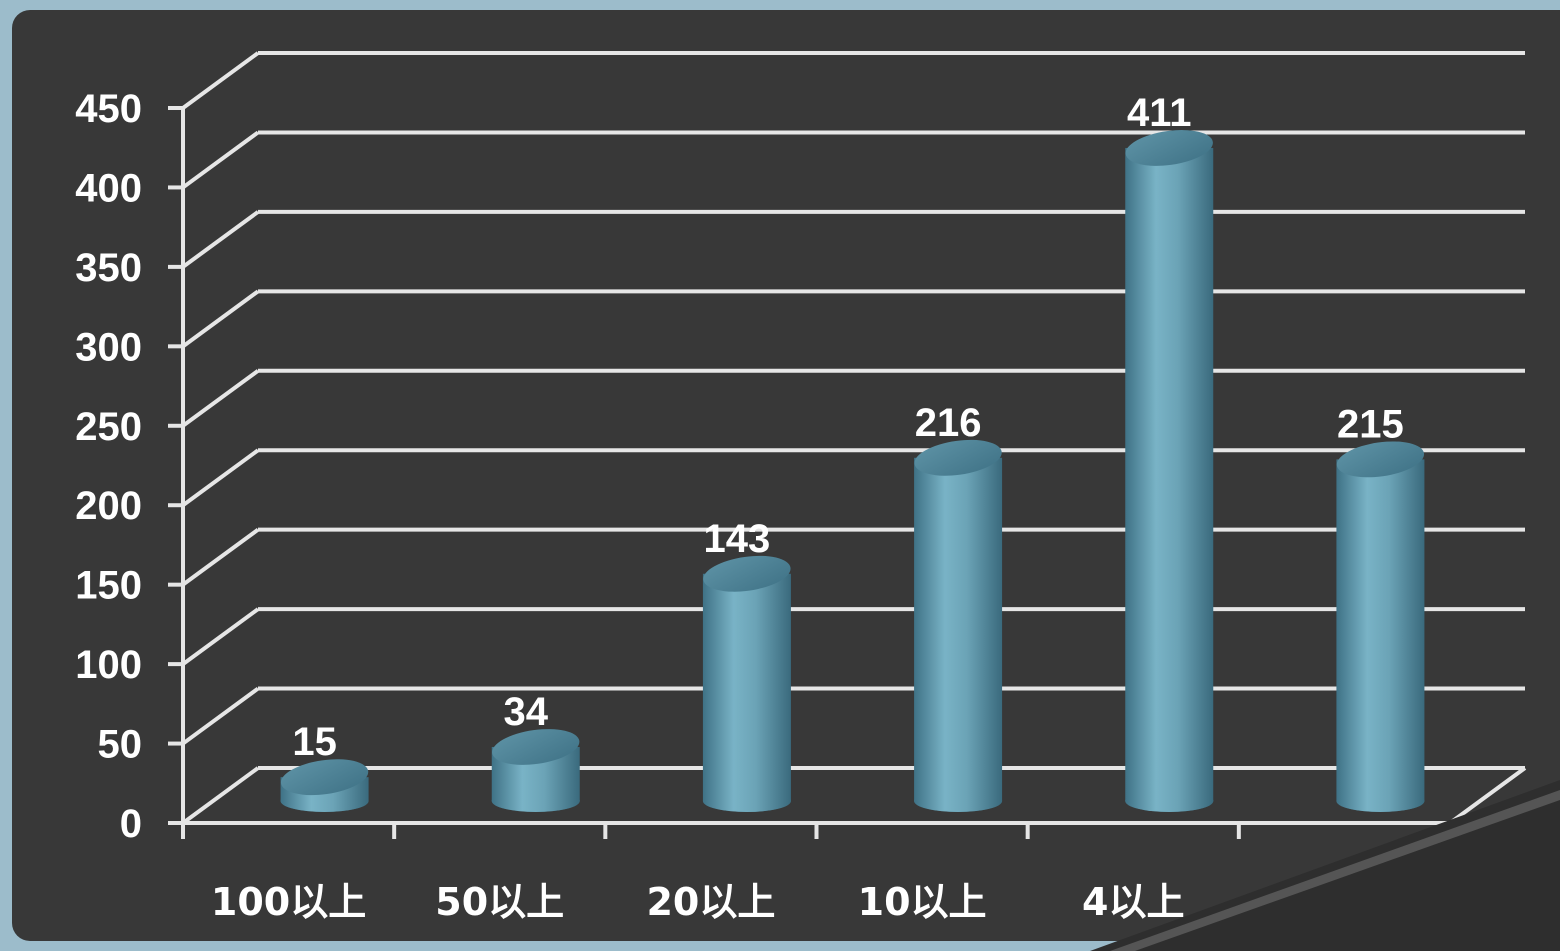 Image resolution: width=1560 pixels, height=951 pixels. What do you see at coordinates (1133, 902) in the screenshot?
I see `x-tick-label: 4以上` at bounding box center [1133, 902].